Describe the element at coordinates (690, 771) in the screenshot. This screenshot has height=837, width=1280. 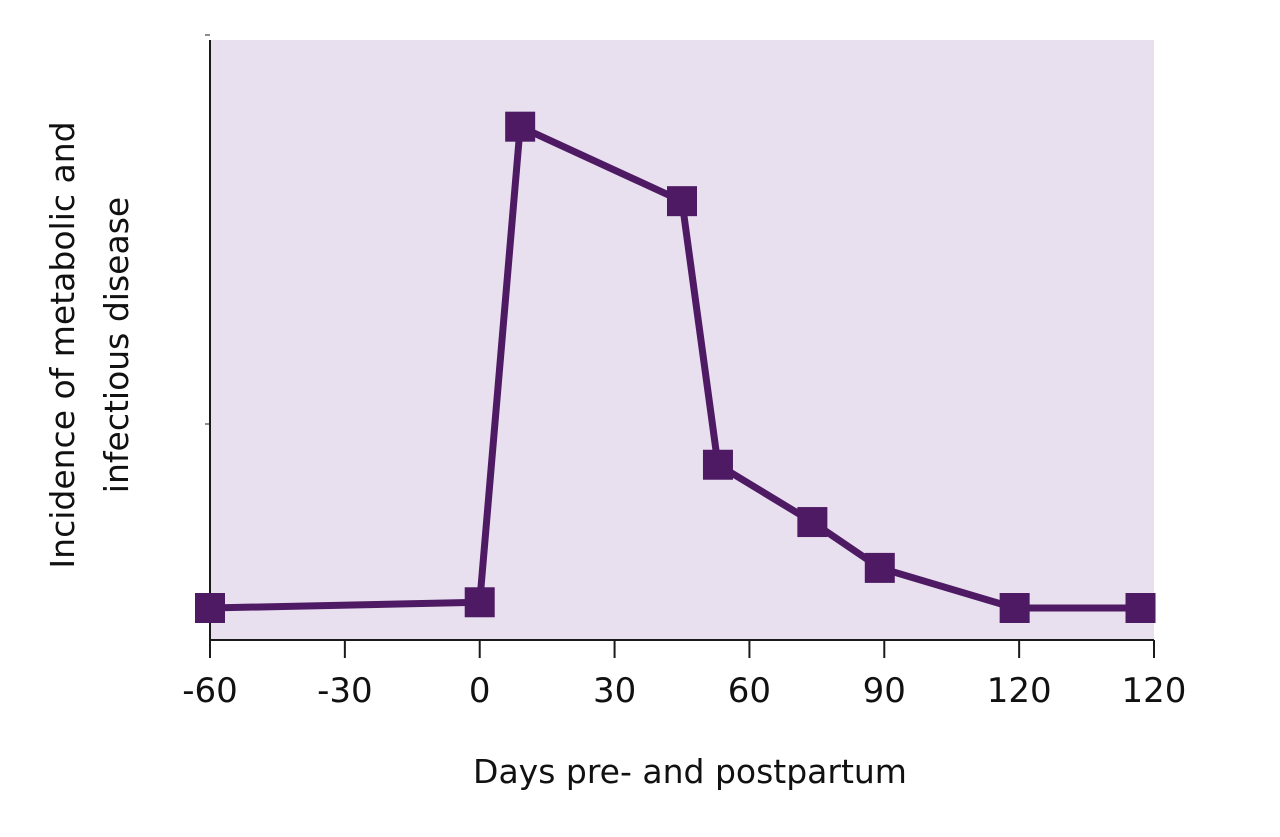
I see `x-axis-title: Days pre- and postpartum` at that location.